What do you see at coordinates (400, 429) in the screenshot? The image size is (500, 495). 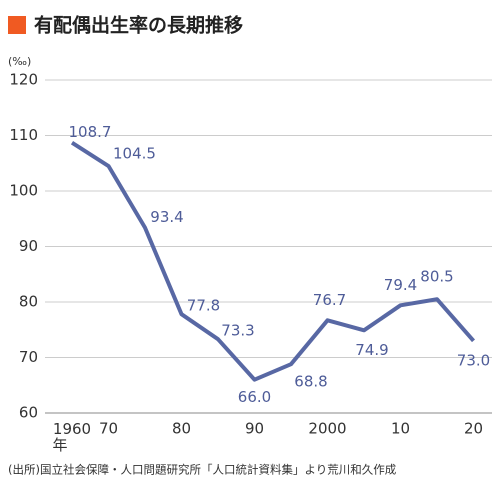 I see `x-tick-label: 10` at bounding box center [400, 429].